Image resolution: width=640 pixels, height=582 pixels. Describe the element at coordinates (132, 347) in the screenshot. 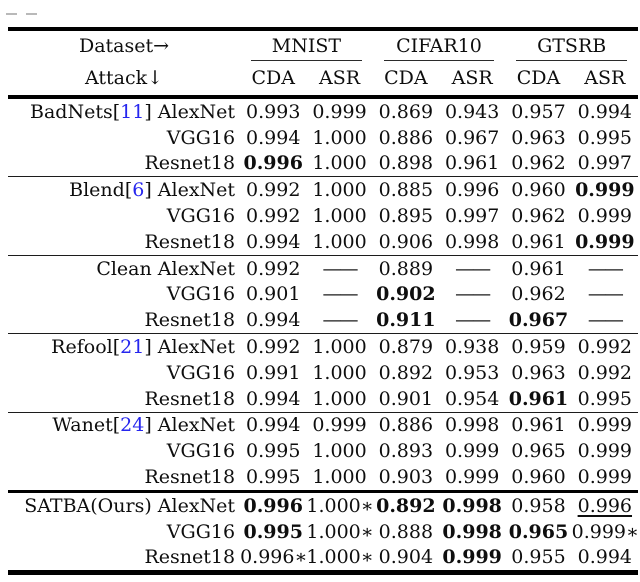

I see `citation-link: 21` at that location.